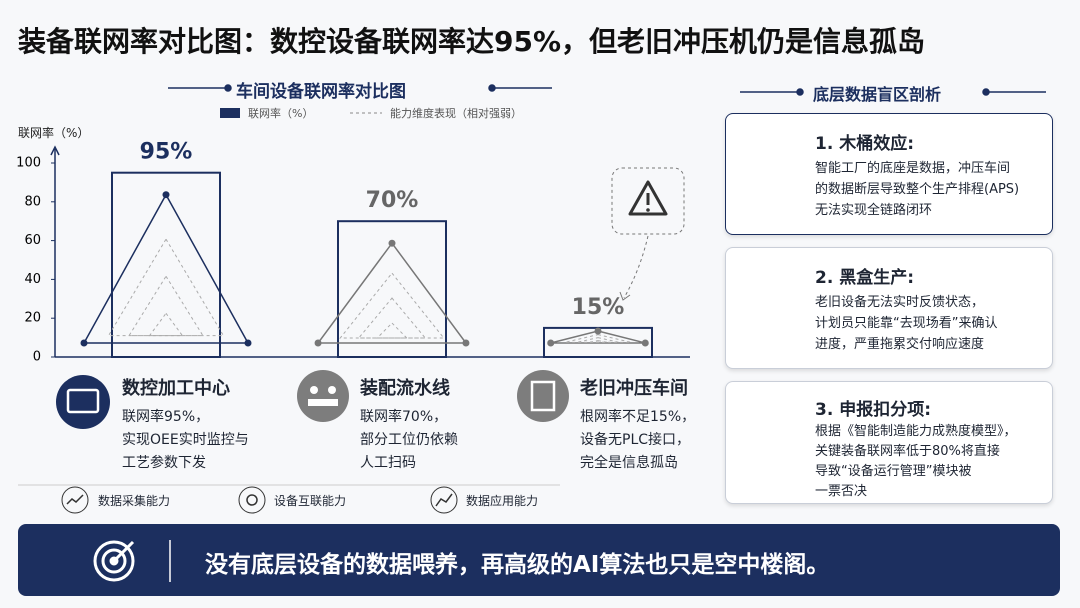 The image size is (1080, 608). Describe the element at coordinates (37, 357) in the screenshot. I see `y-tick-label: 0` at that location.